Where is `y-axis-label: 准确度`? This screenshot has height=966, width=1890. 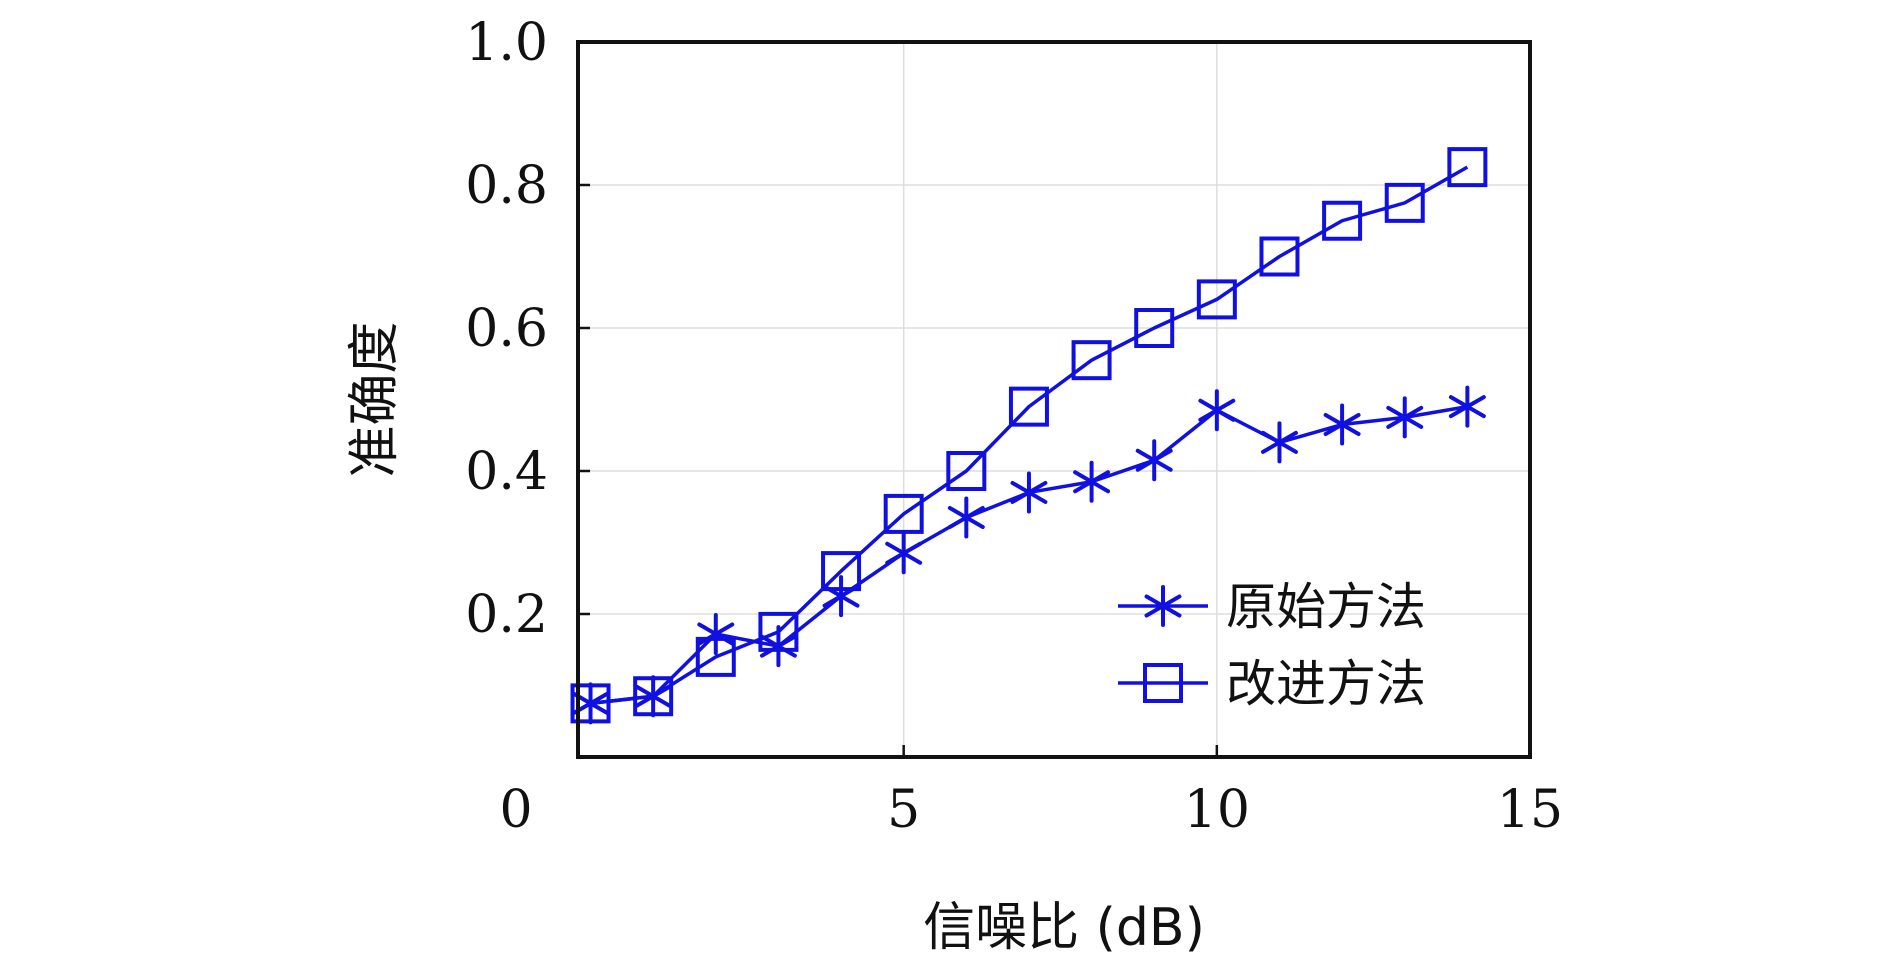
y-axis-label: 准确度 is located at coordinates (375, 399).